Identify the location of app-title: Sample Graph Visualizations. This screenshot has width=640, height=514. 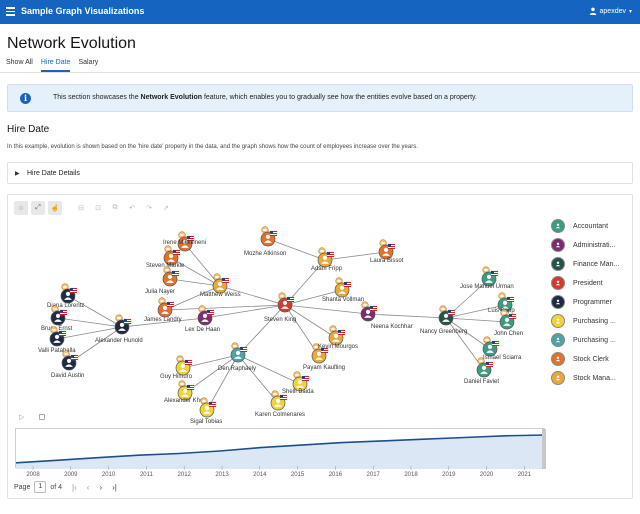
(83, 11).